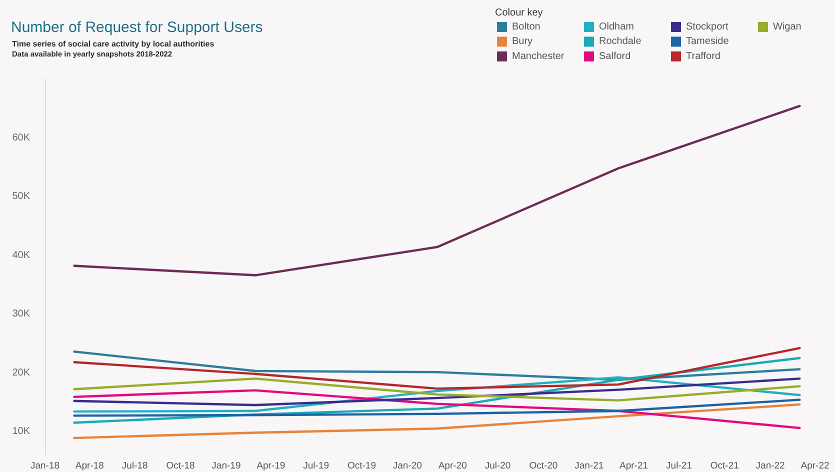  What do you see at coordinates (724, 466) in the screenshot?
I see `x-tick-label: Oct-21` at bounding box center [724, 466].